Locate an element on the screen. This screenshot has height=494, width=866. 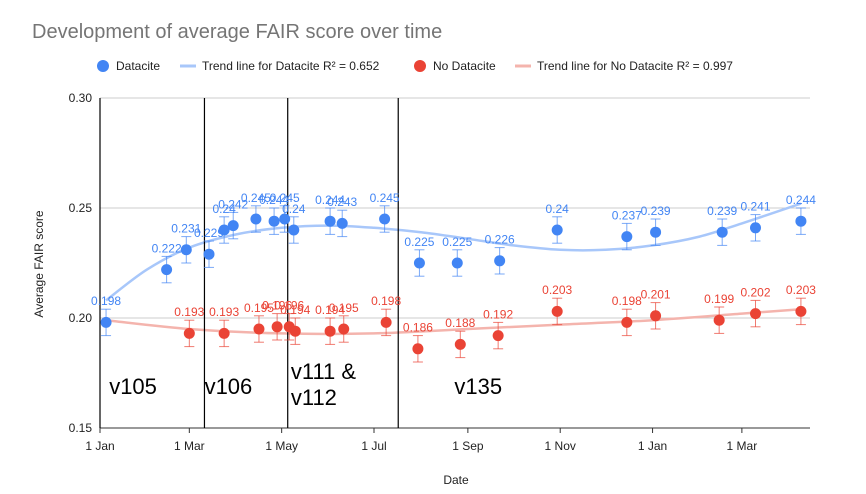
legend-marker-datacite is located at coordinates (103, 66).